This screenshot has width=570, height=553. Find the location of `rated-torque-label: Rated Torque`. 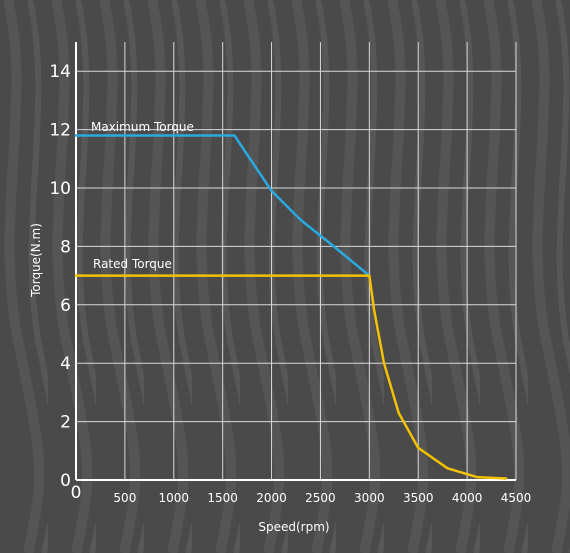

rated-torque-label: Rated Torque is located at coordinates (132, 264).